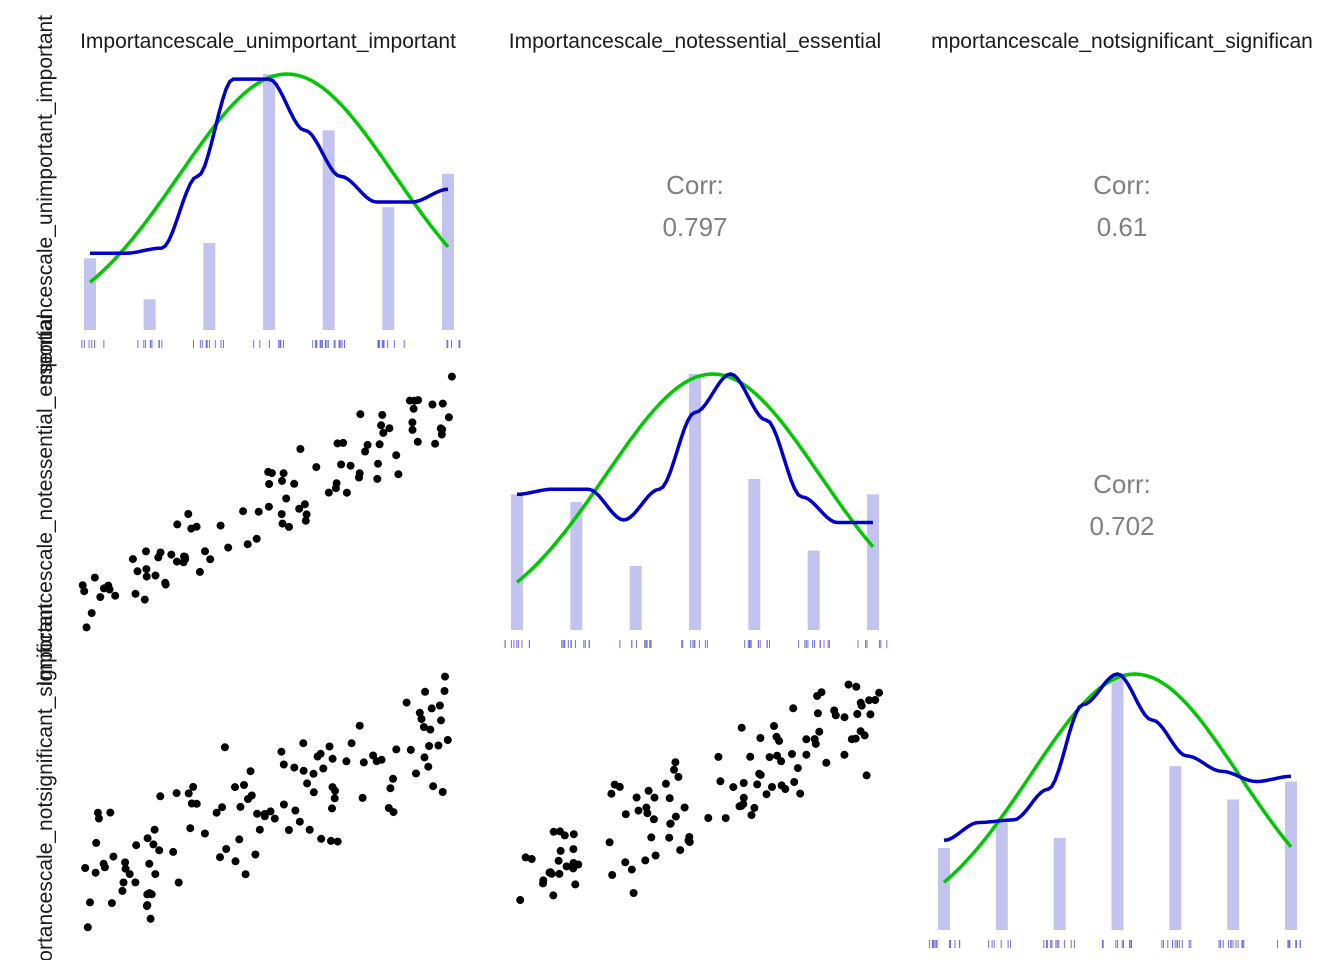  Describe the element at coordinates (1122, 227) in the screenshot. I see `corr-value: 0.61` at that location.